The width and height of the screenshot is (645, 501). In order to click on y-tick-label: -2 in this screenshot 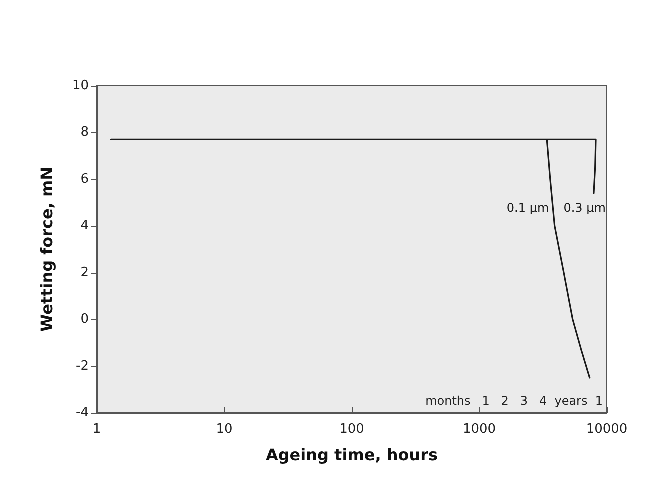, I will do `click(82, 366)`.